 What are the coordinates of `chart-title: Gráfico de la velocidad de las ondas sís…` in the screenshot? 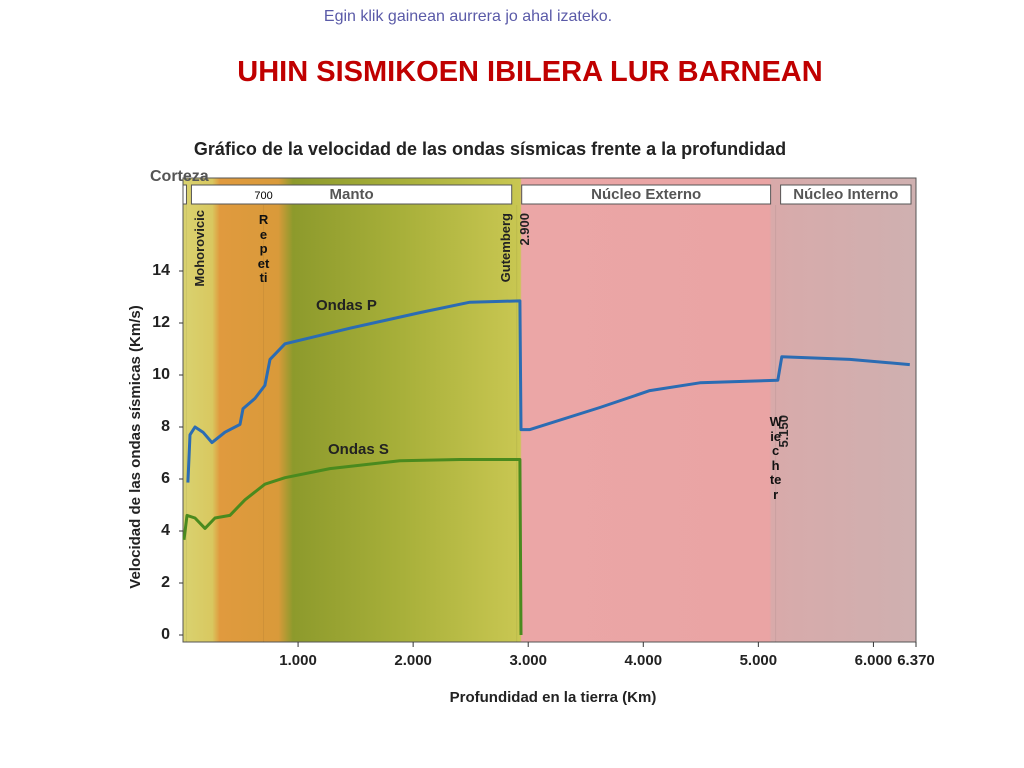 It's located at (490, 149).